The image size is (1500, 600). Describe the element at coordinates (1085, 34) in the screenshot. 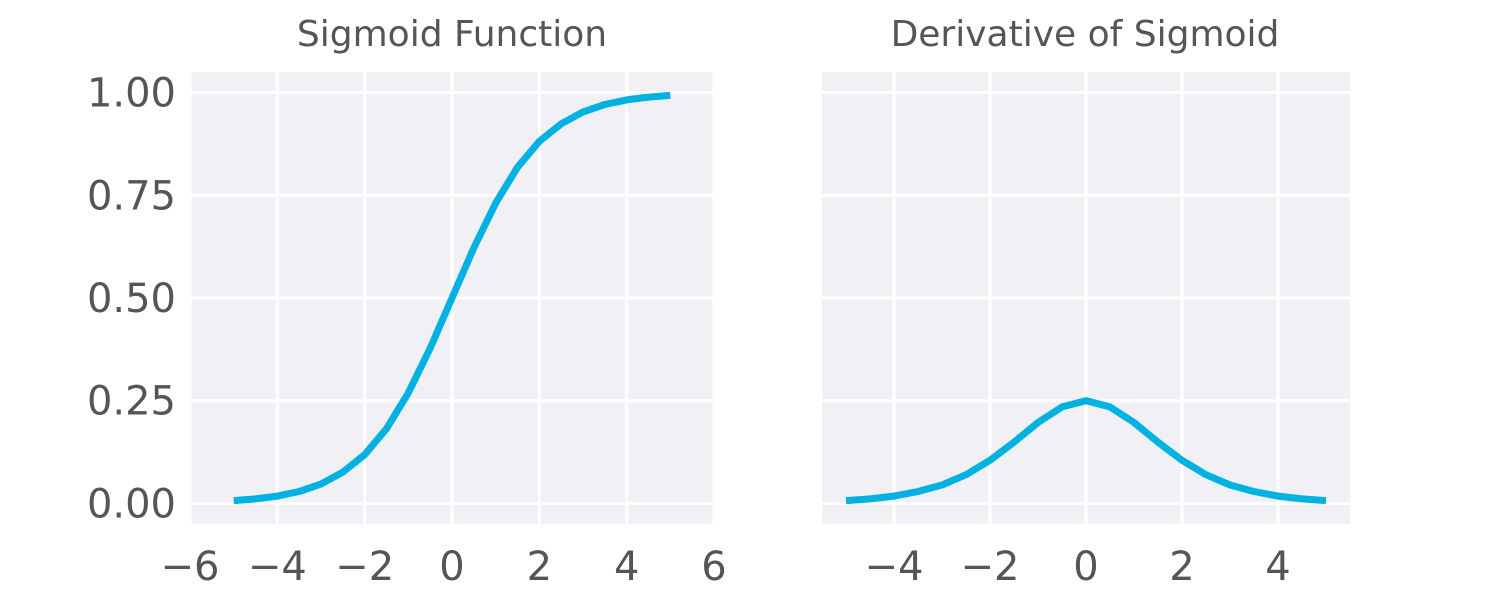

I see `chart-title-derivative: Derivative of Sigmoid` at that location.